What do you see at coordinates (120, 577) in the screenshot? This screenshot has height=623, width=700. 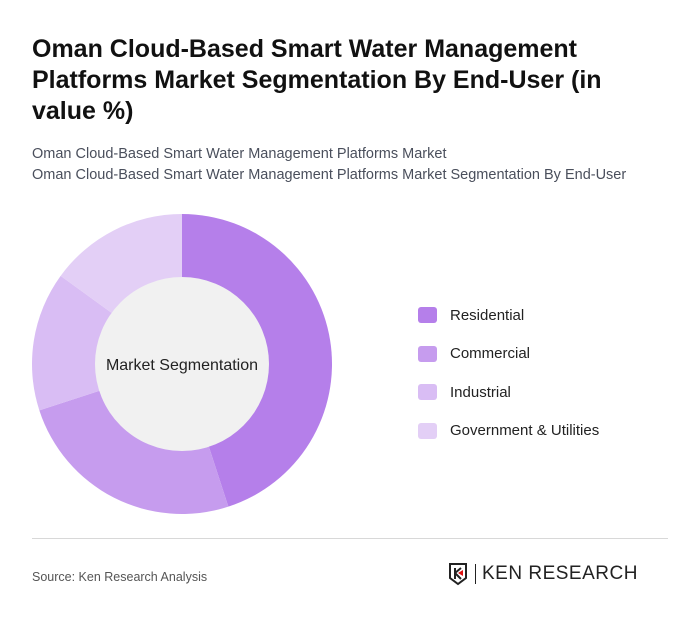 I see `source-text: Source: Ken Research Analysis` at bounding box center [120, 577].